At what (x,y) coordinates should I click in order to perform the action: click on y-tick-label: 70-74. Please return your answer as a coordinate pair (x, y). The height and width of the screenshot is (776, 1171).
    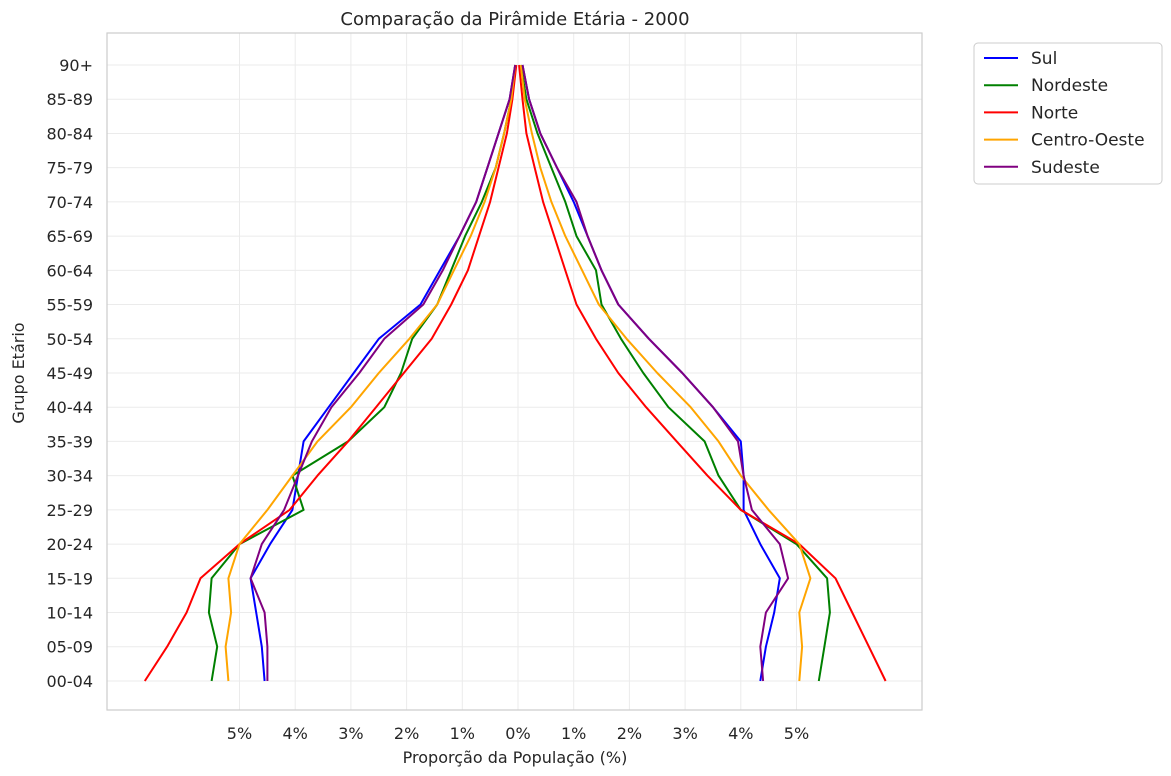
    Looking at the image, I should click on (70, 202).